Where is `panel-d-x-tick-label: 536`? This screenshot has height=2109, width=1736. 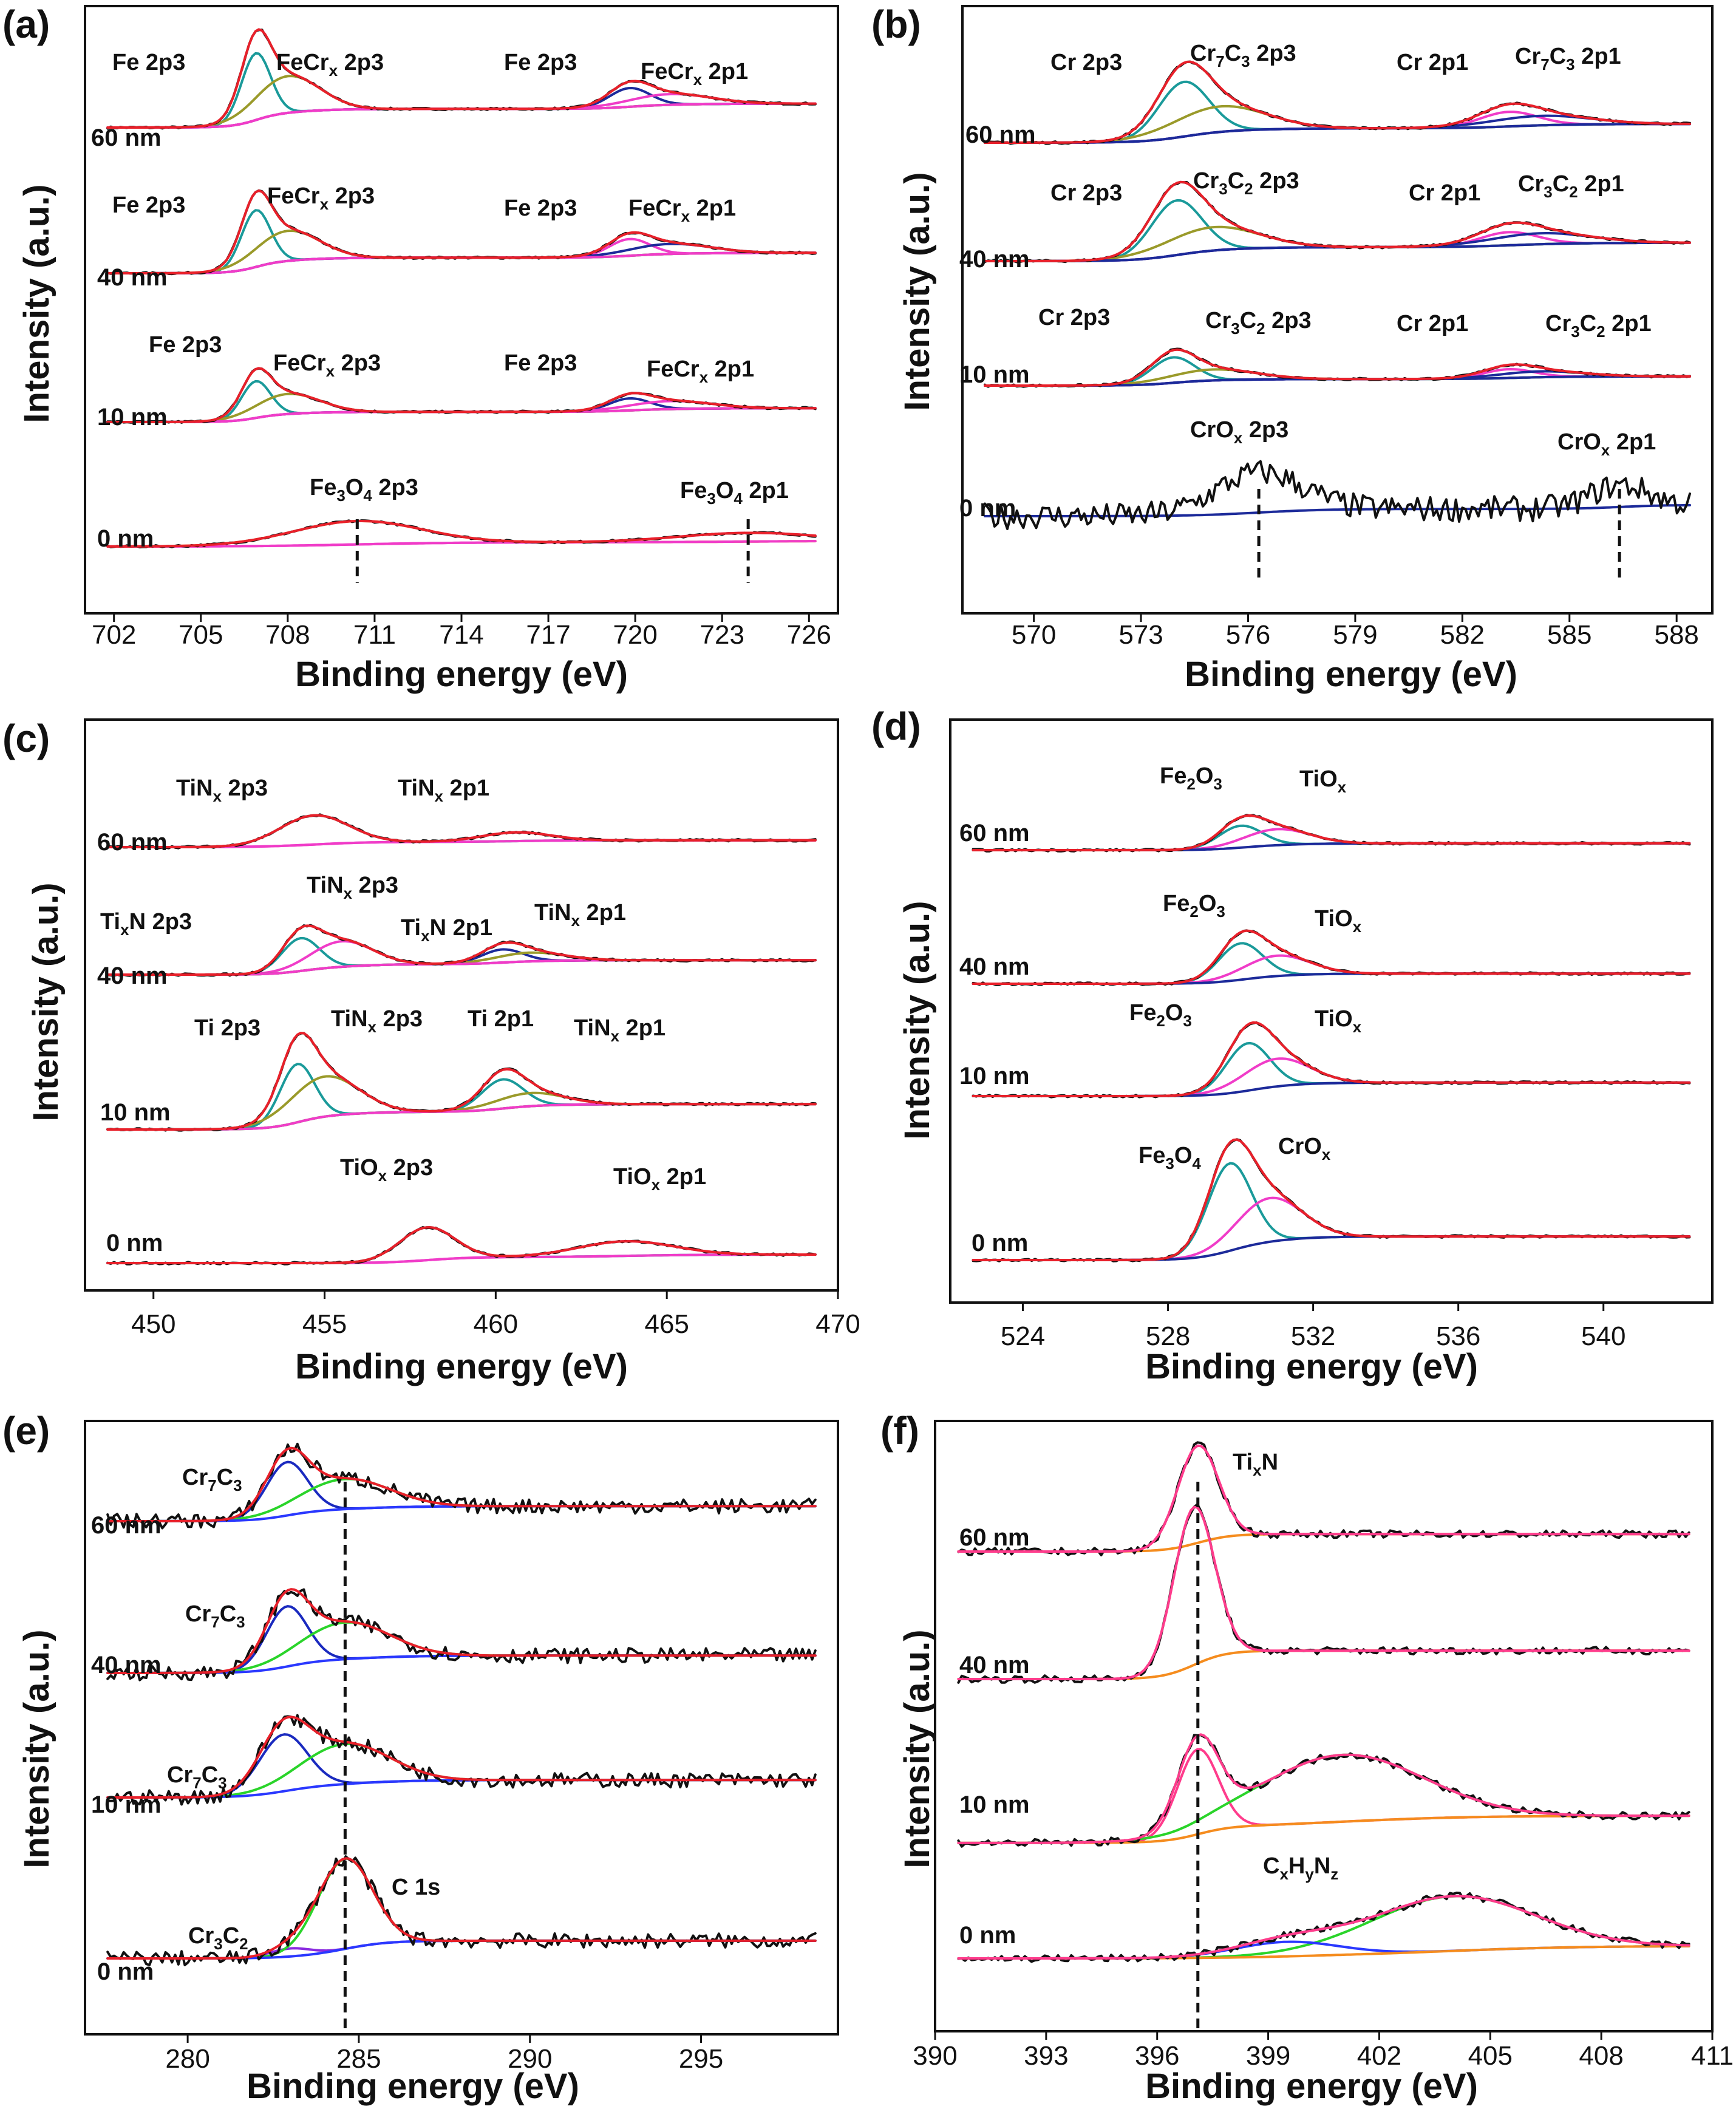 panel-d-x-tick-label: 536 is located at coordinates (1458, 1336).